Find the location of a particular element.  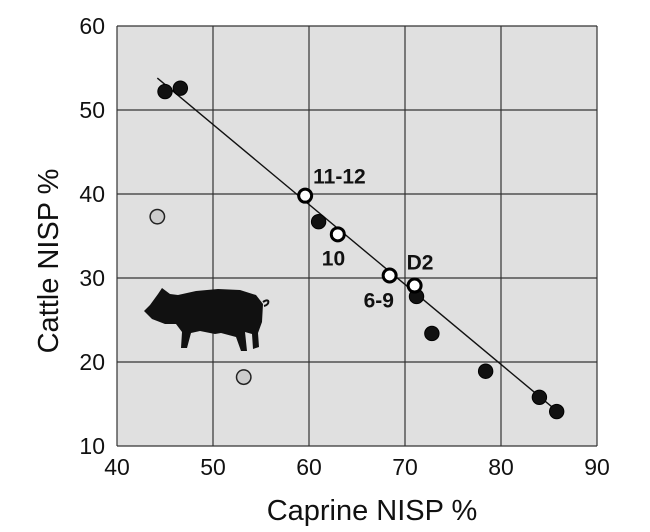

x-axis-title: Caprine NISP % is located at coordinates (372, 511).